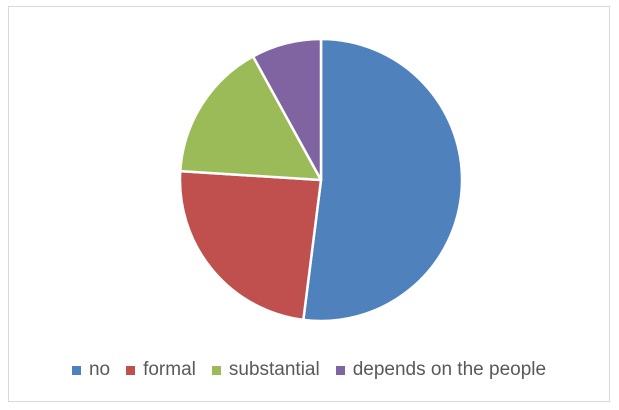  Describe the element at coordinates (250, 245) in the screenshot. I see `pie-slice-formal` at that location.